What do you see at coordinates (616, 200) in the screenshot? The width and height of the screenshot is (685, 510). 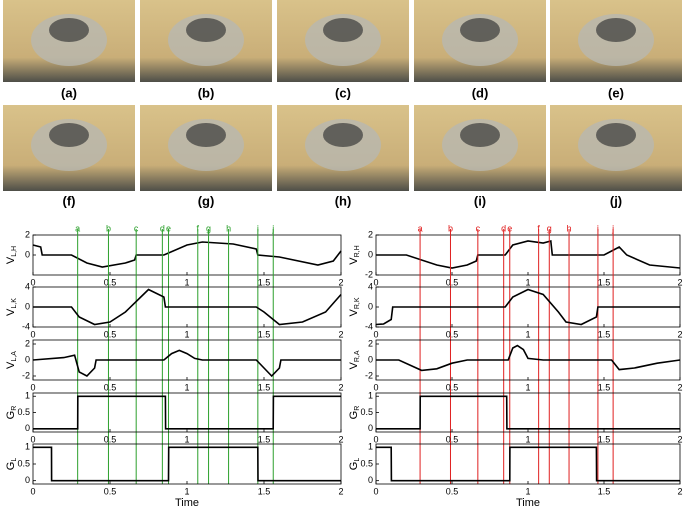 I see `frame-label: (j)` at bounding box center [616, 200].